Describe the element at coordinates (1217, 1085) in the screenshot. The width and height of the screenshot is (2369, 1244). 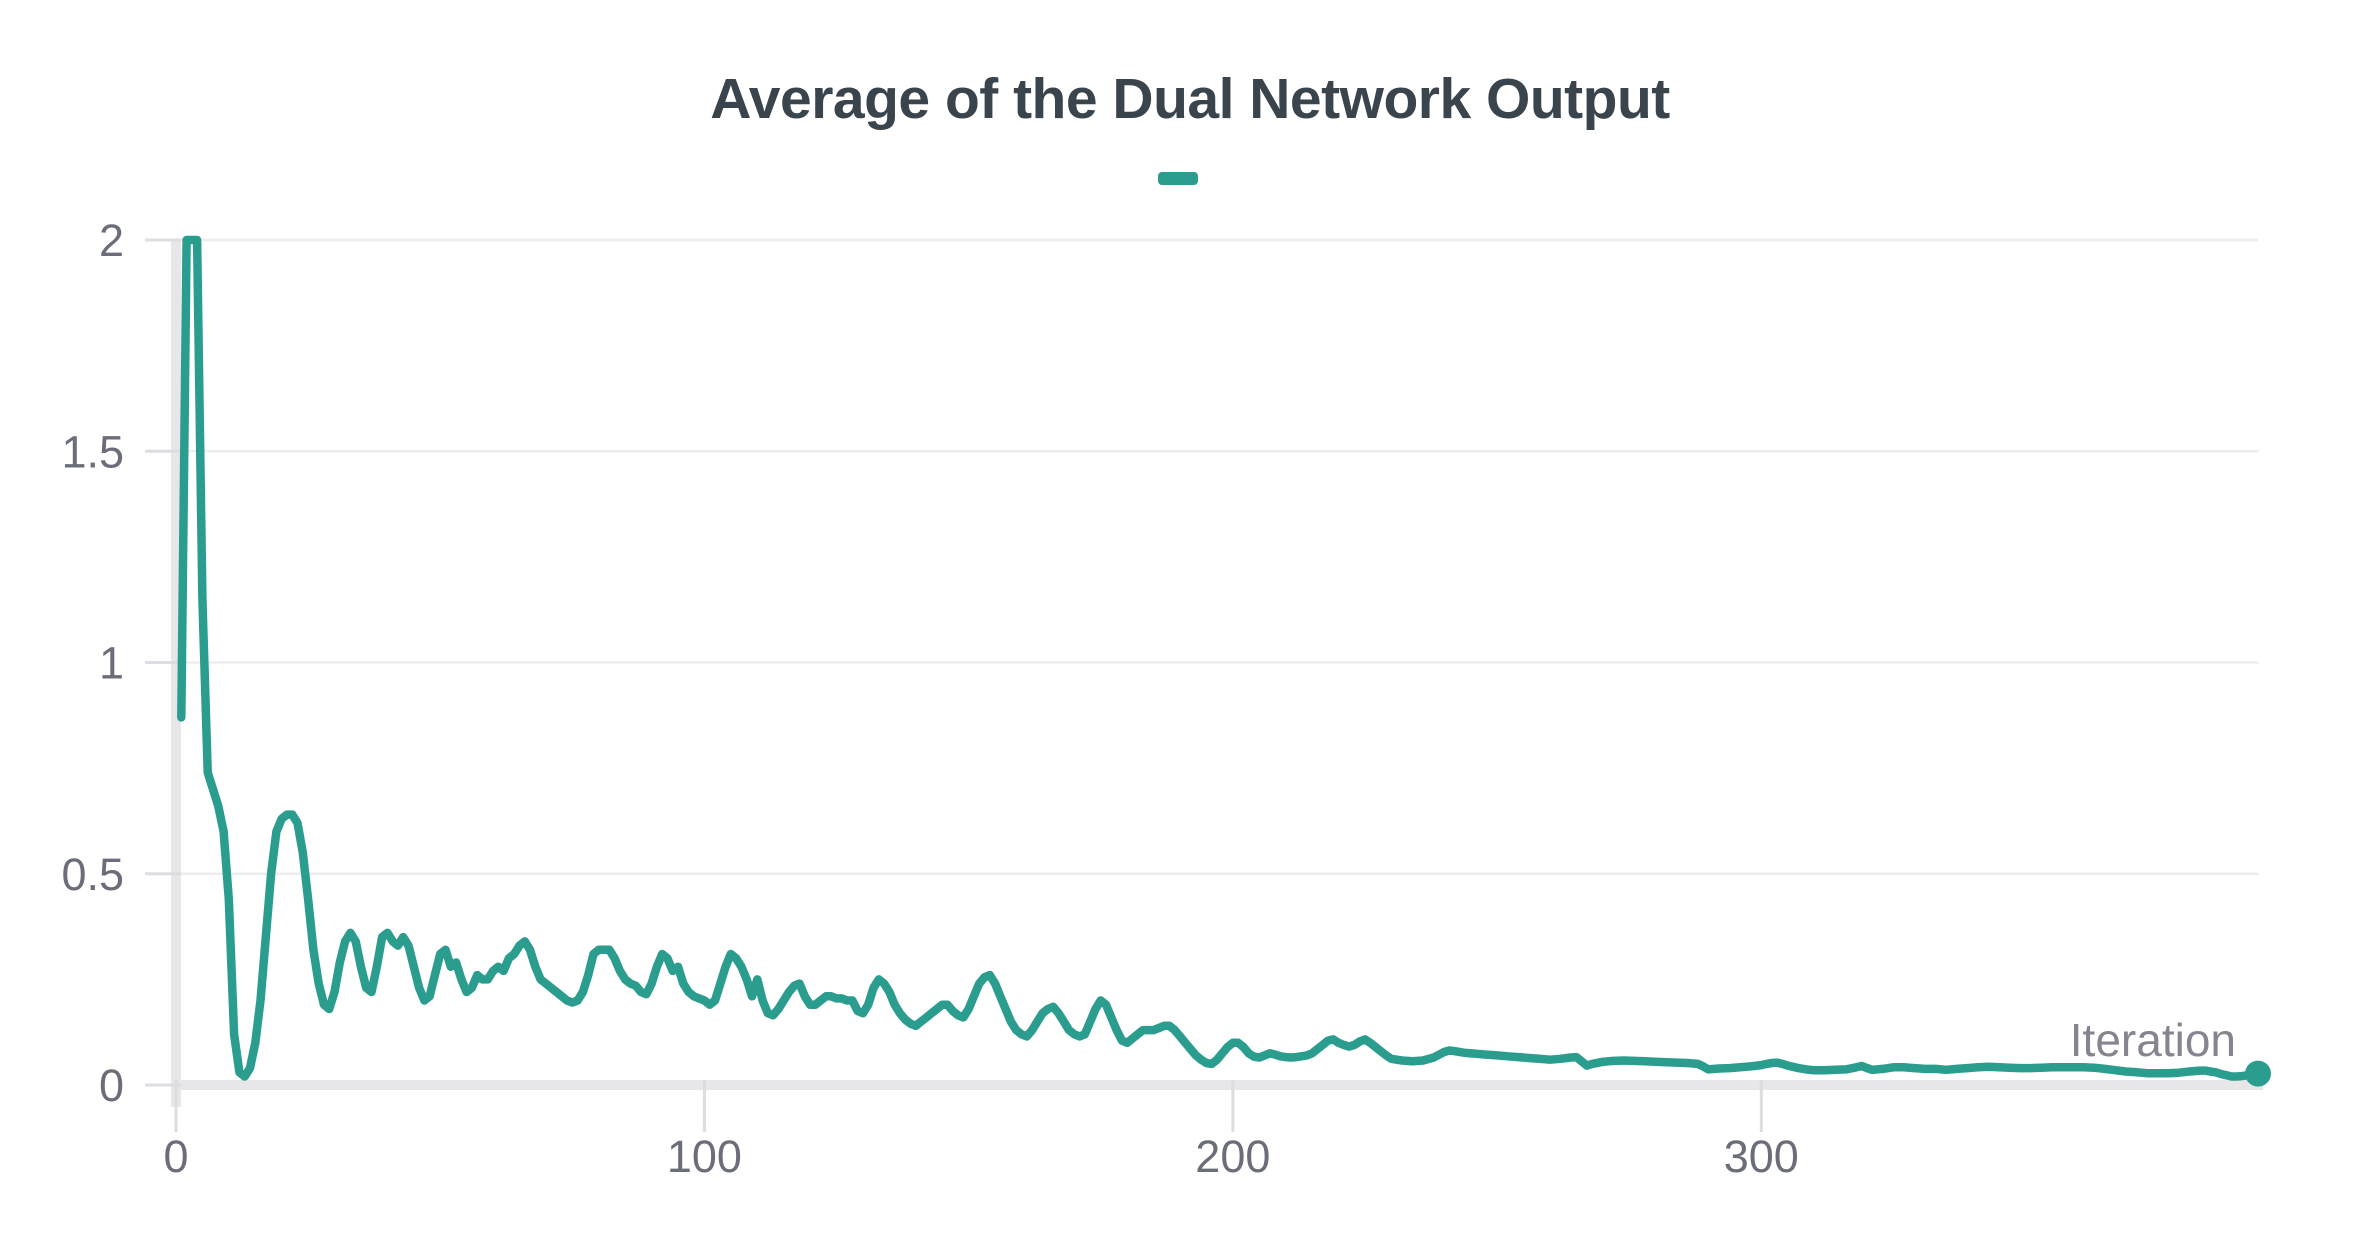
I see `x-axis-spine` at that location.